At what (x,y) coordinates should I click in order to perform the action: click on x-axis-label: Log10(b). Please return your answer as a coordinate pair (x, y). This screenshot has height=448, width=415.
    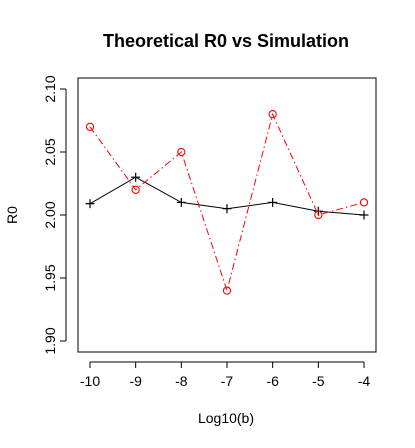
    Looking at the image, I should click on (226, 418).